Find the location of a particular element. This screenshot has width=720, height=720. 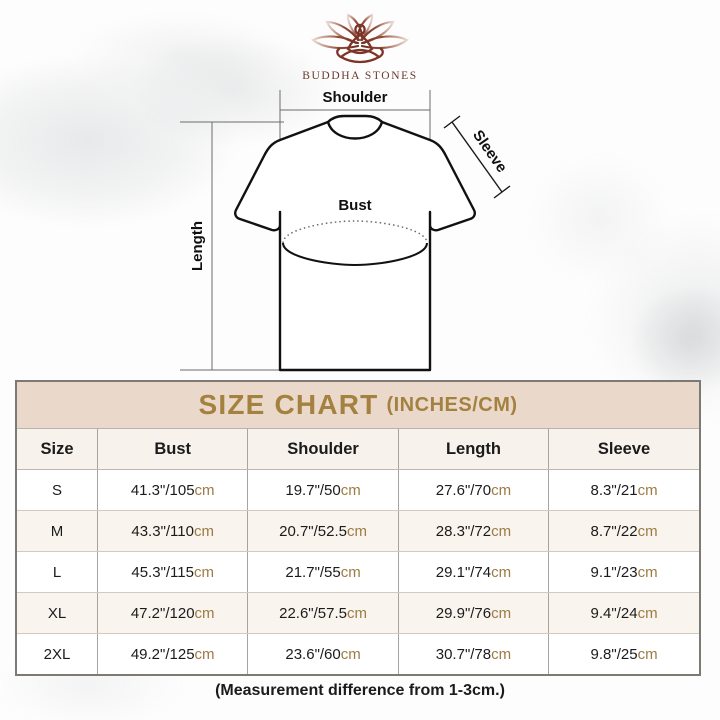

measure-value: 29.1"/74 is located at coordinates (463, 572).